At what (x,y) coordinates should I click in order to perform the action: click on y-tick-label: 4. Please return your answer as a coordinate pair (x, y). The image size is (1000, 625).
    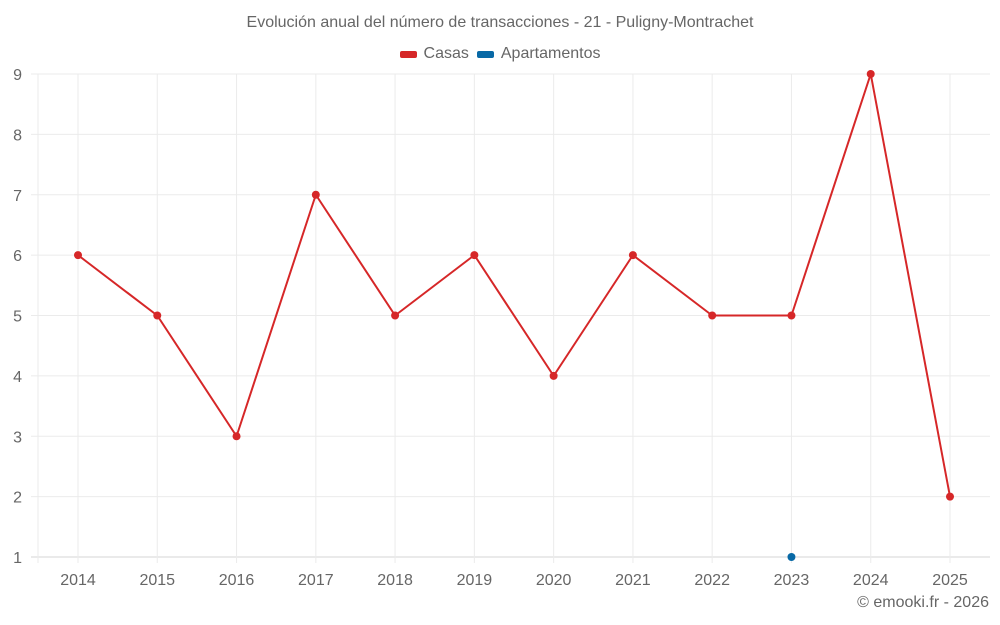
    Looking at the image, I should click on (17, 377).